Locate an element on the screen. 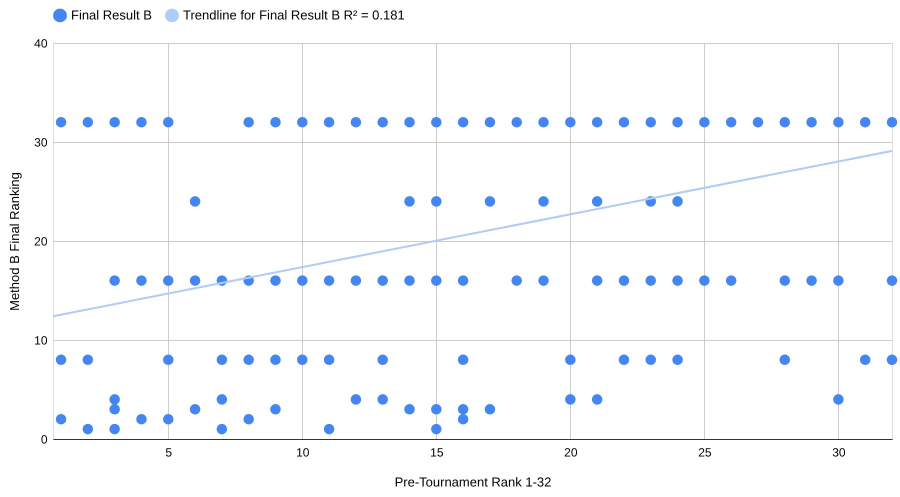 The image size is (900, 497). legend-label: Trendline for Final Result B R² = 0.181 is located at coordinates (294, 14).